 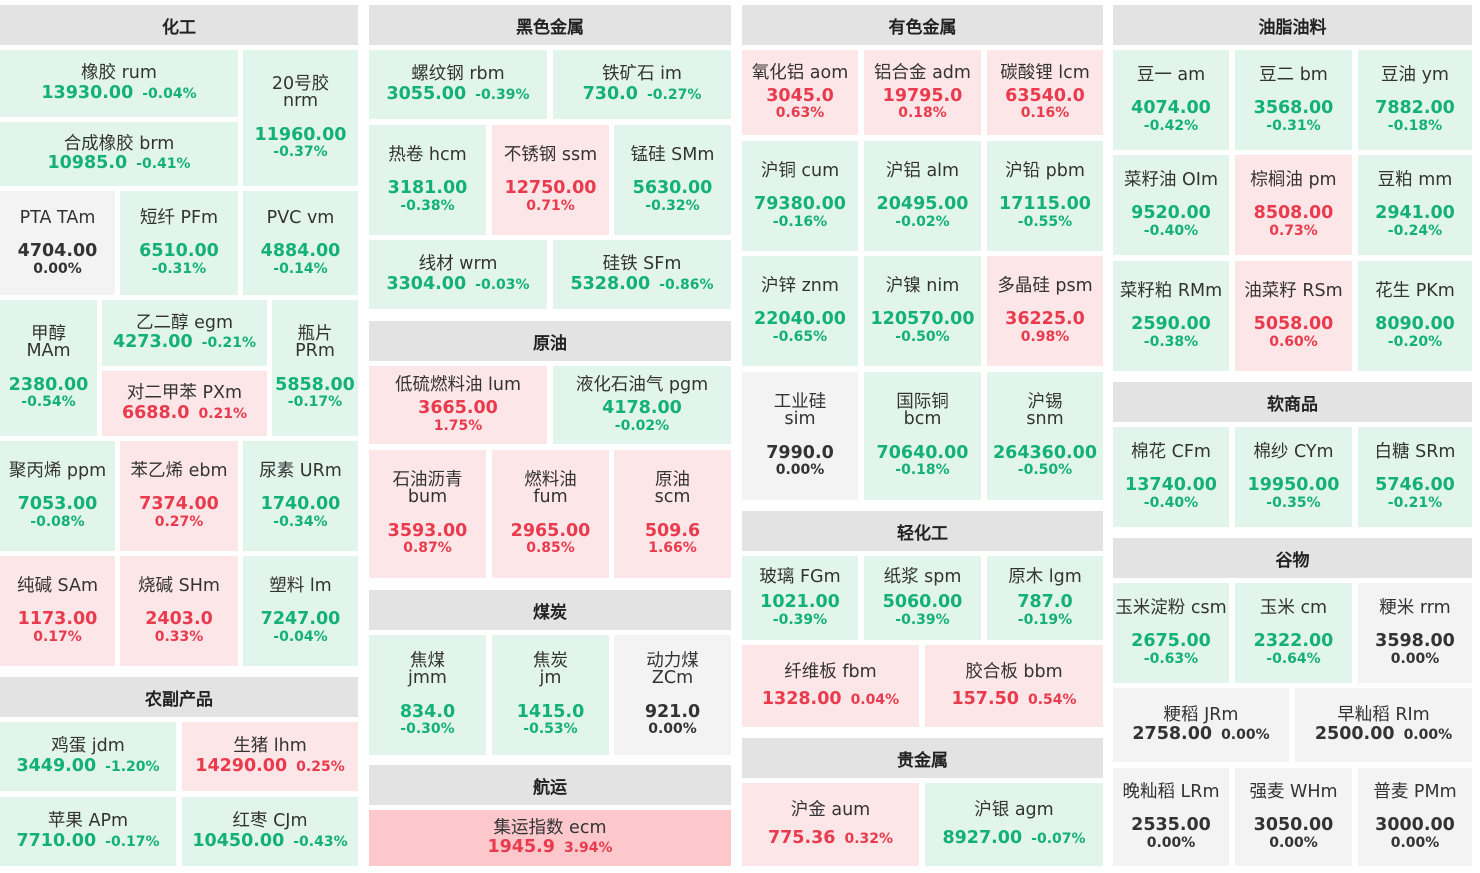 What do you see at coordinates (550, 180) in the screenshot?
I see `tile-ssm: 不锈钢 ssm 12750.00 0.71%` at bounding box center [550, 180].